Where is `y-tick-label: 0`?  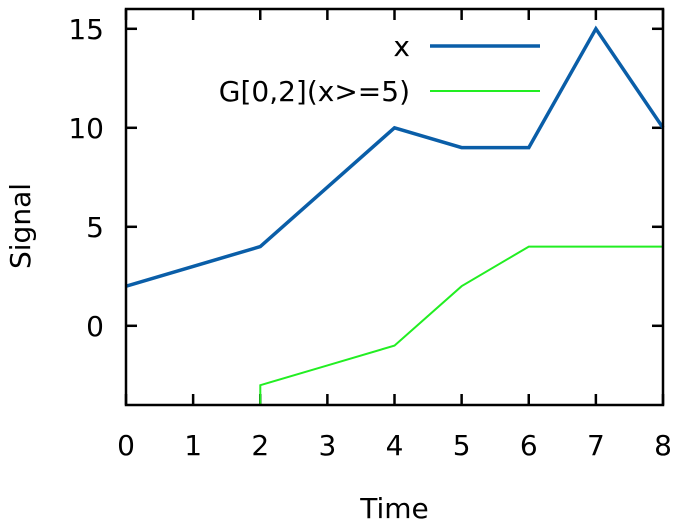
y-tick-label: 0 is located at coordinates (95, 326).